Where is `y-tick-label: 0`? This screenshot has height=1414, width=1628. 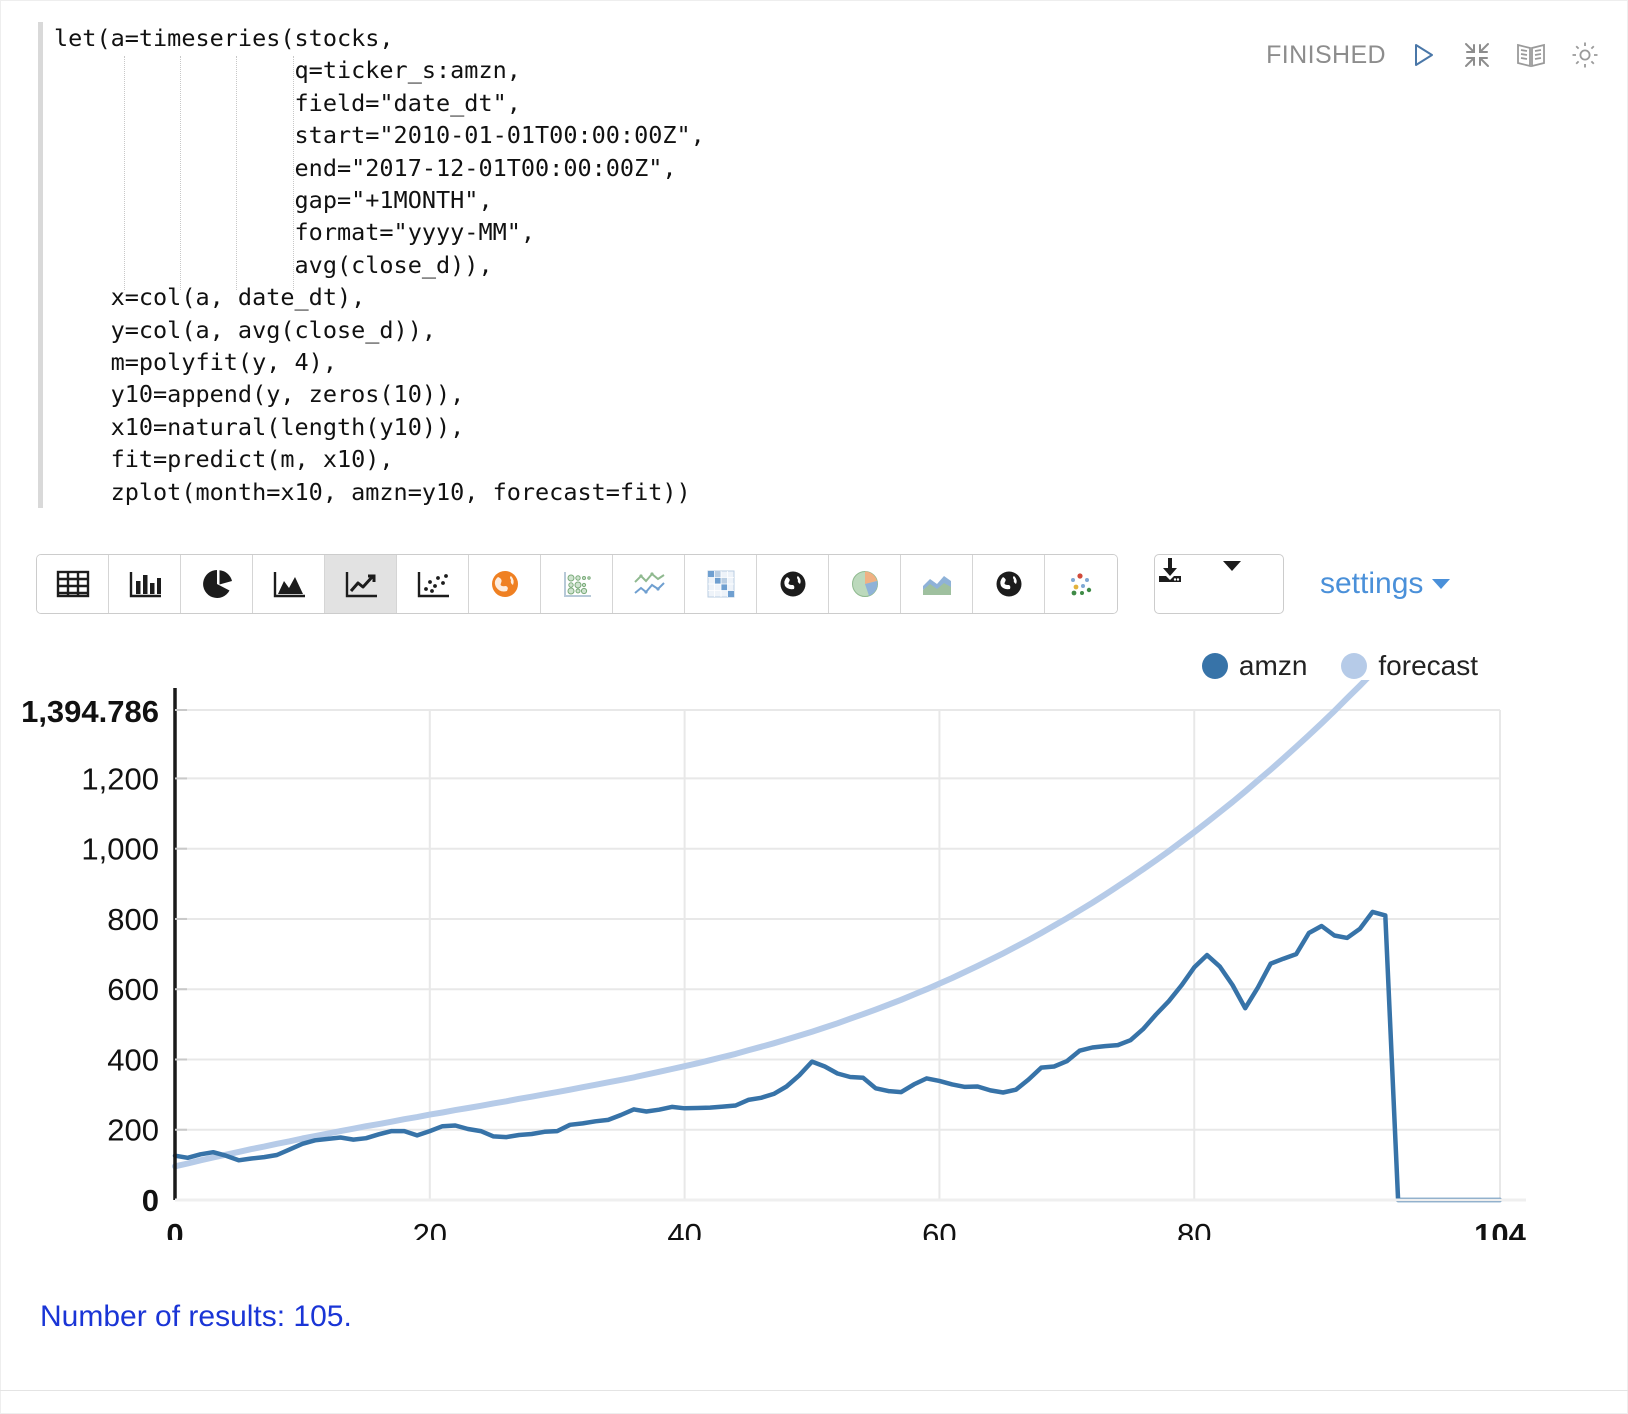
y-tick-label: 0 is located at coordinates (150, 1200).